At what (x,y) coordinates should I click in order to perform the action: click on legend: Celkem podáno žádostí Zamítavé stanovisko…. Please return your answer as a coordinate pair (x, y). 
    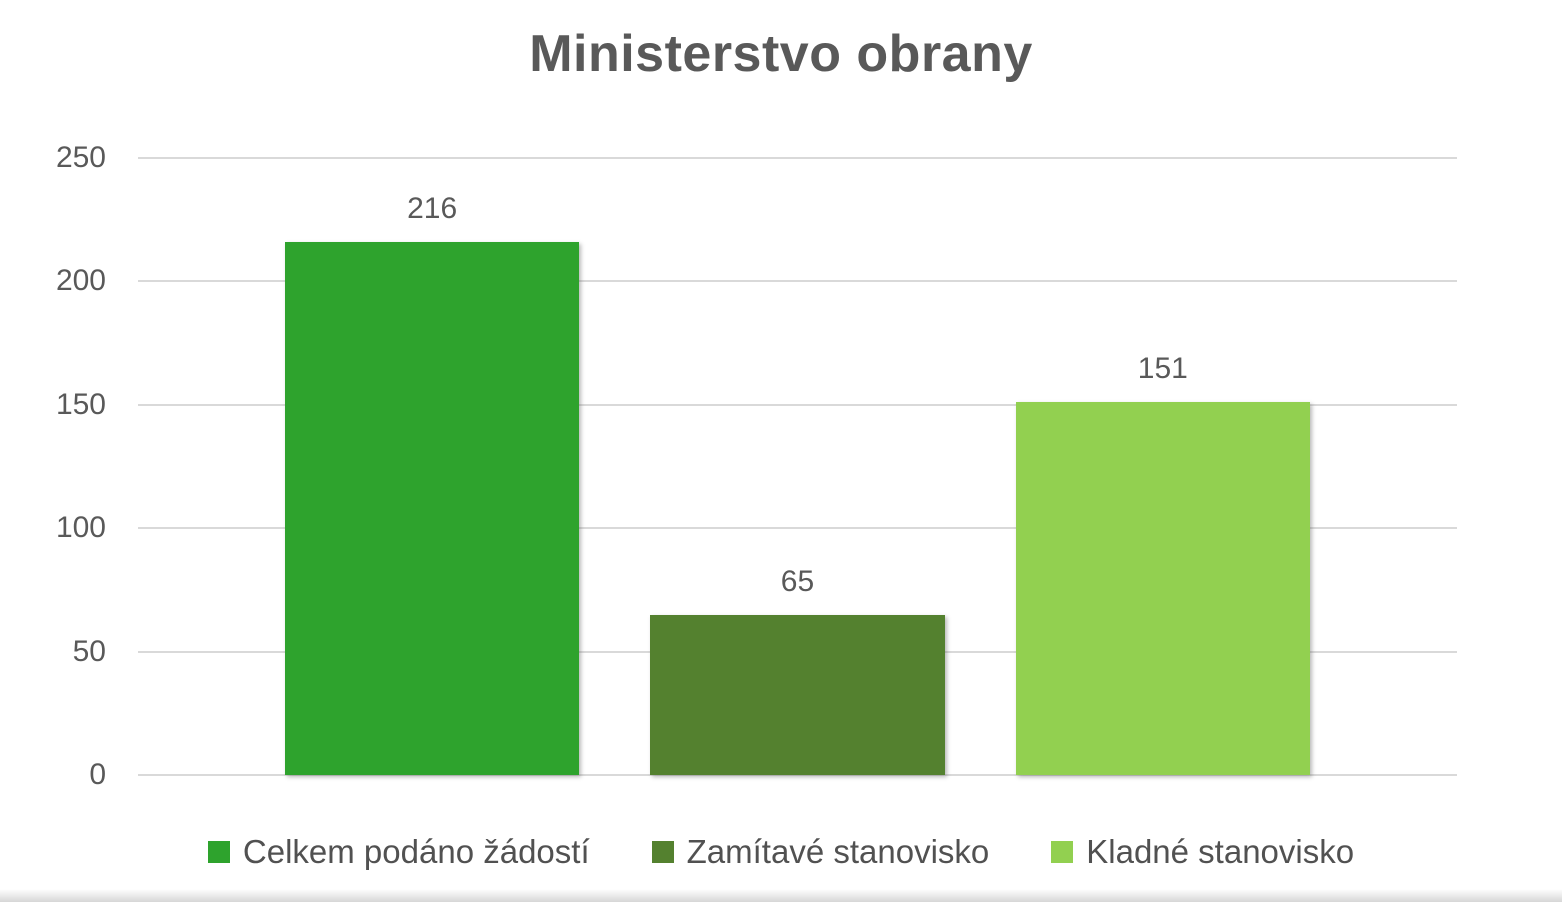
    Looking at the image, I should click on (781, 852).